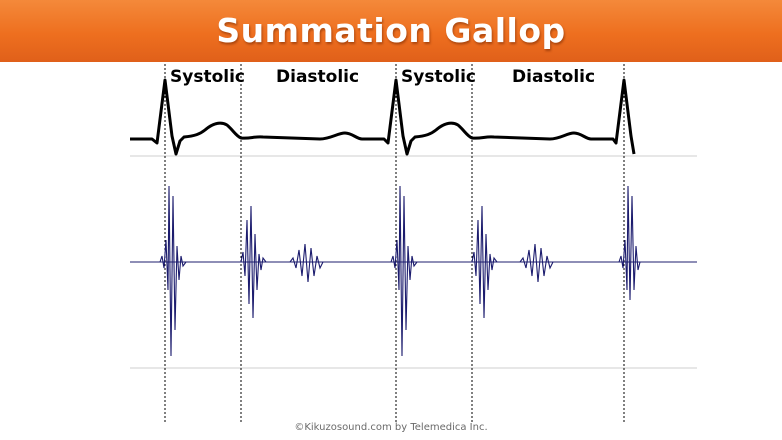  What do you see at coordinates (317, 77) in the screenshot?
I see `label-diastolic-1: Diastolic` at bounding box center [317, 77].